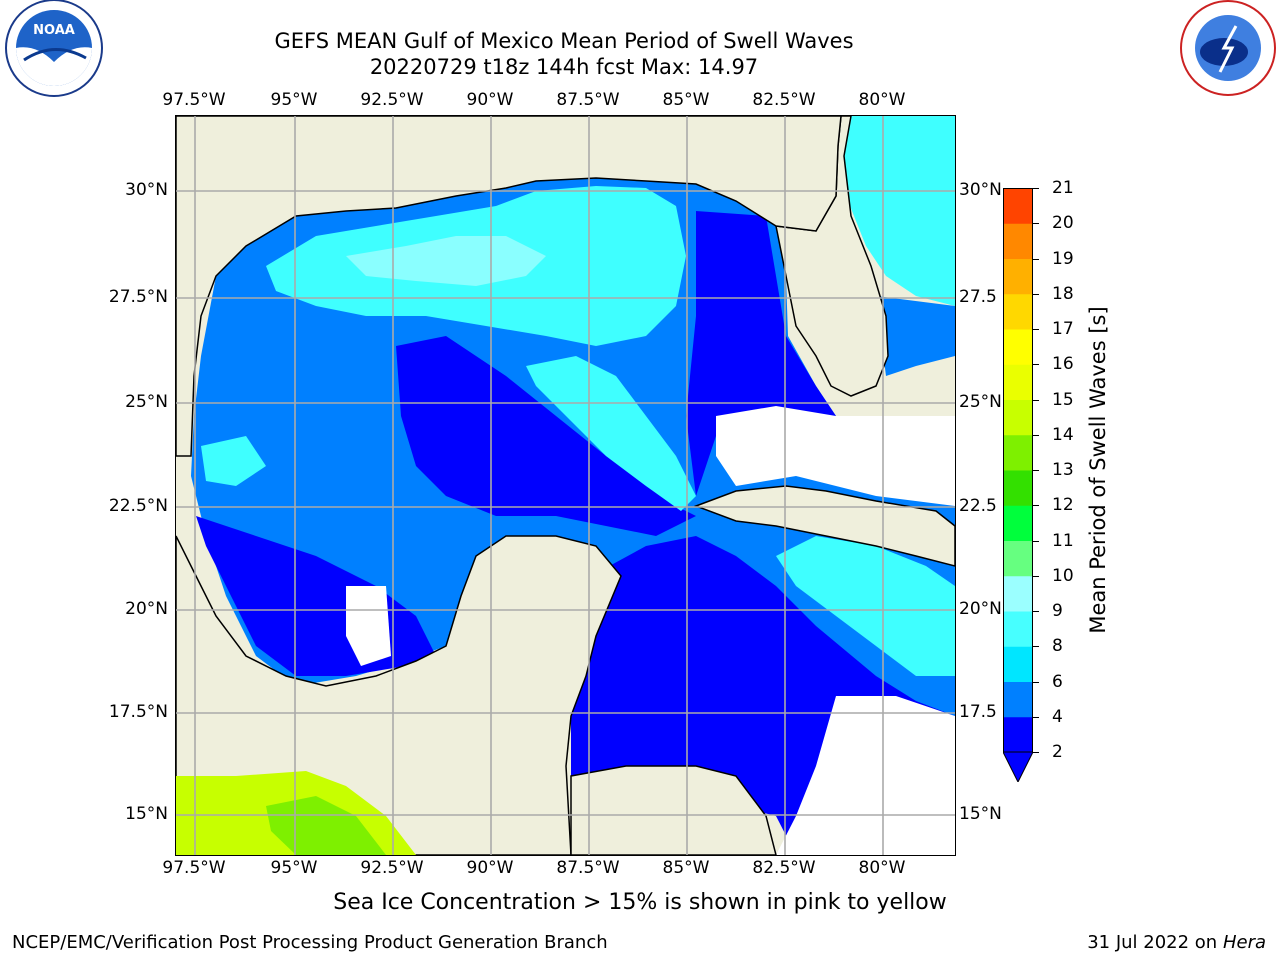 The image size is (1280, 960). I want to click on colorbar-tick-label: 13, so click(1063, 470).